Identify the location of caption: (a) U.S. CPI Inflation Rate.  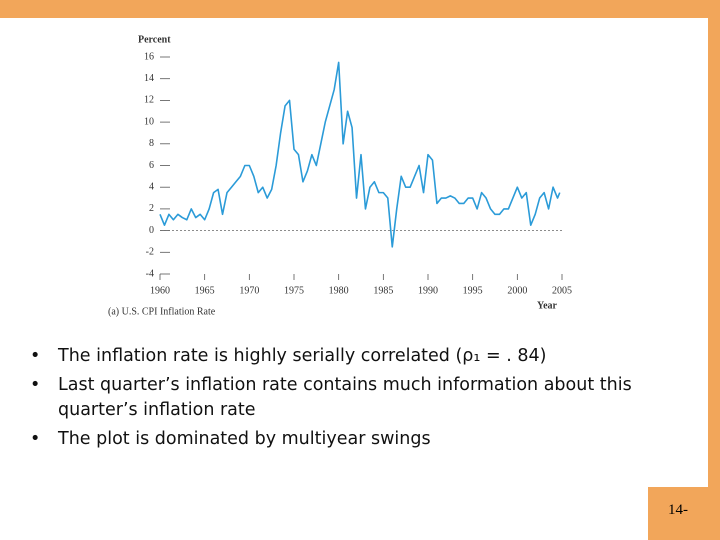
(162, 311).